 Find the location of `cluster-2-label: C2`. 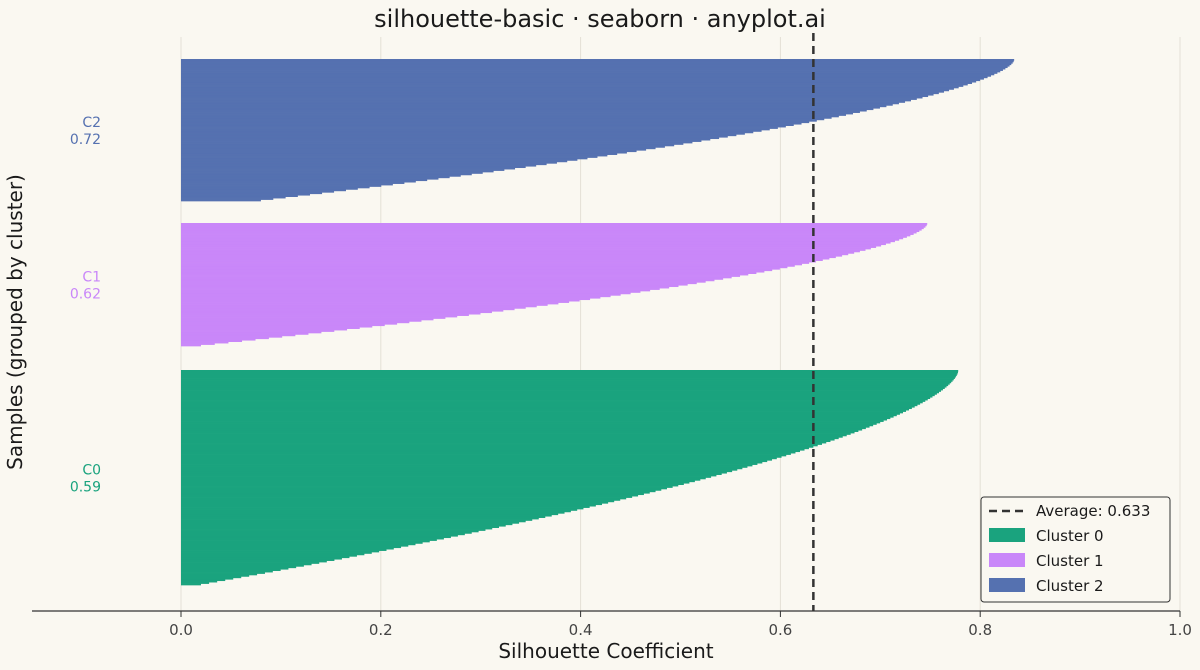

cluster-2-label: C2 is located at coordinates (91, 123).